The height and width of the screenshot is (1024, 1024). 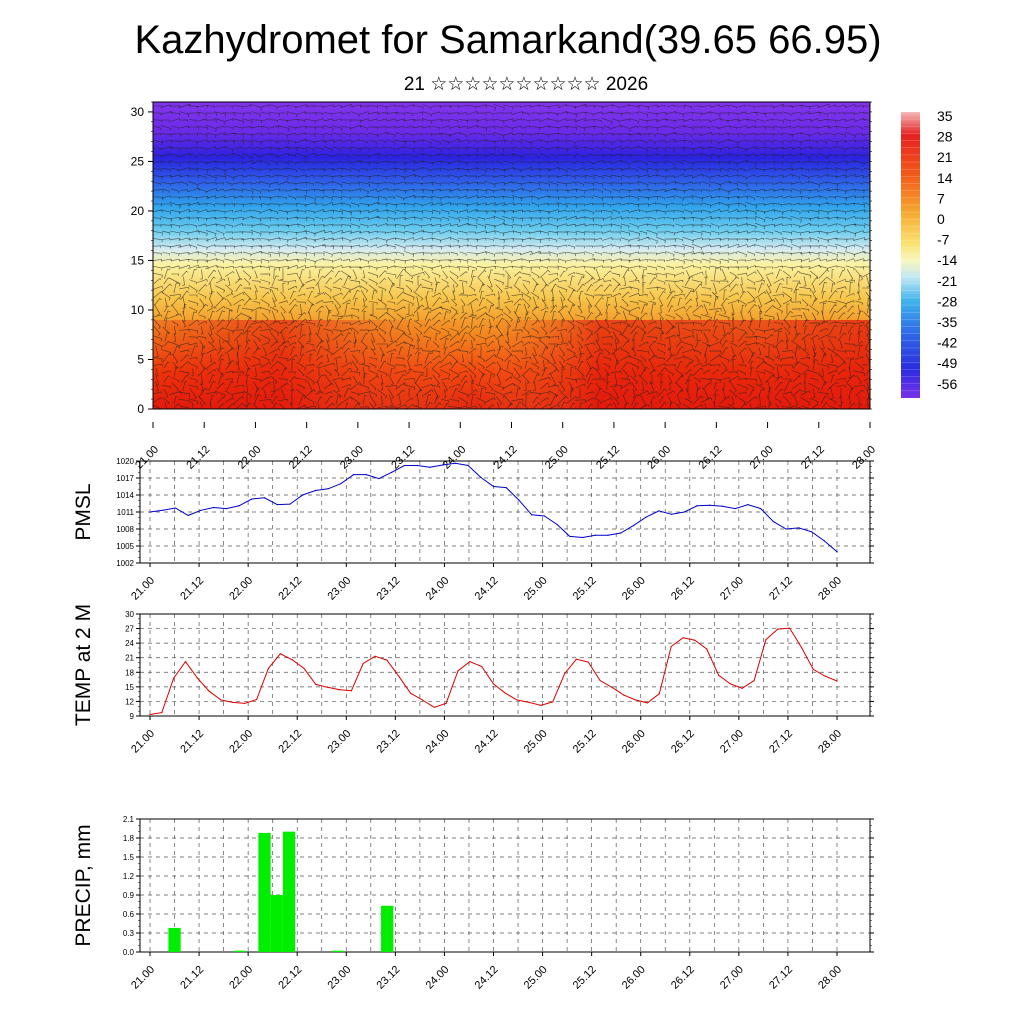 I want to click on y-tick-label: 1017, so click(x=125, y=478).